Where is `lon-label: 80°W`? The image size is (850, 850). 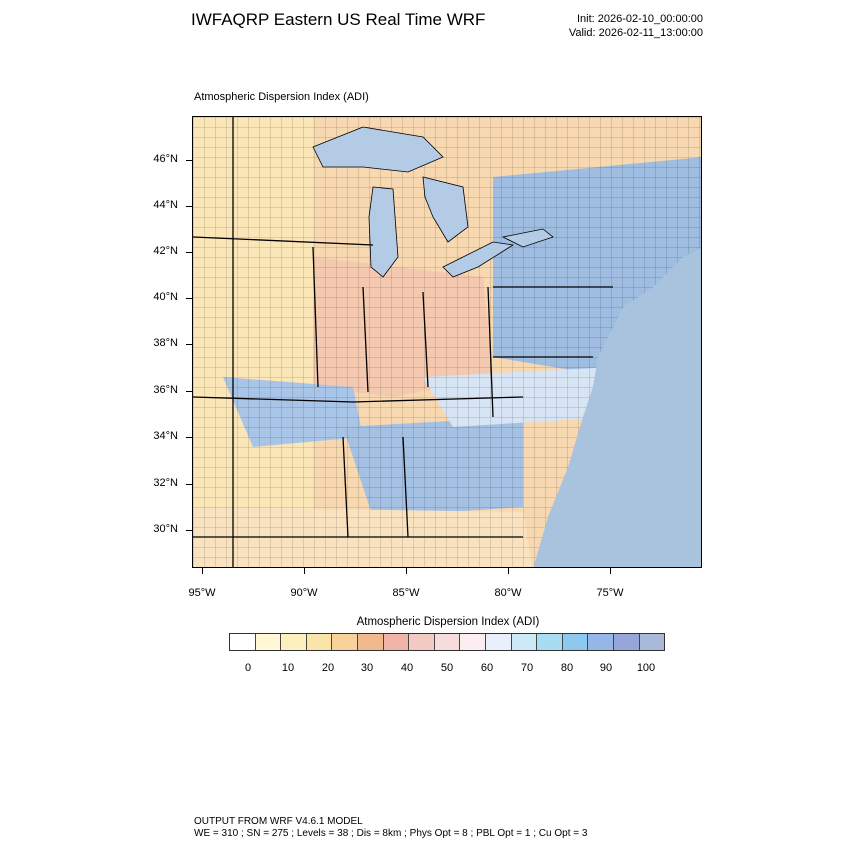
lon-label: 80°W is located at coordinates (508, 593).